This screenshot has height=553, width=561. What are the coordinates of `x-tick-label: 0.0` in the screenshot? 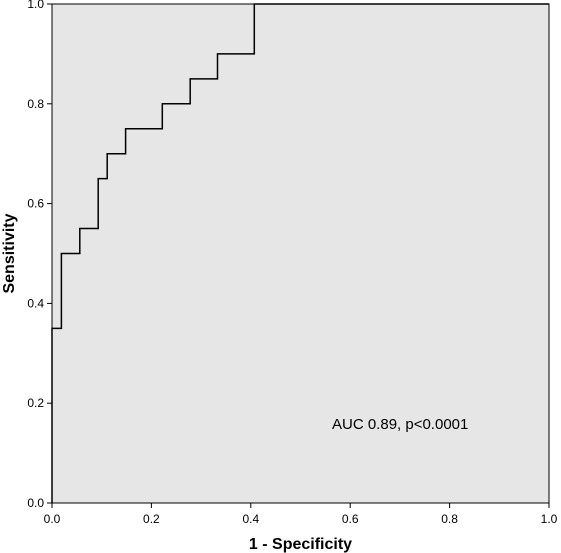 It's located at (52, 519).